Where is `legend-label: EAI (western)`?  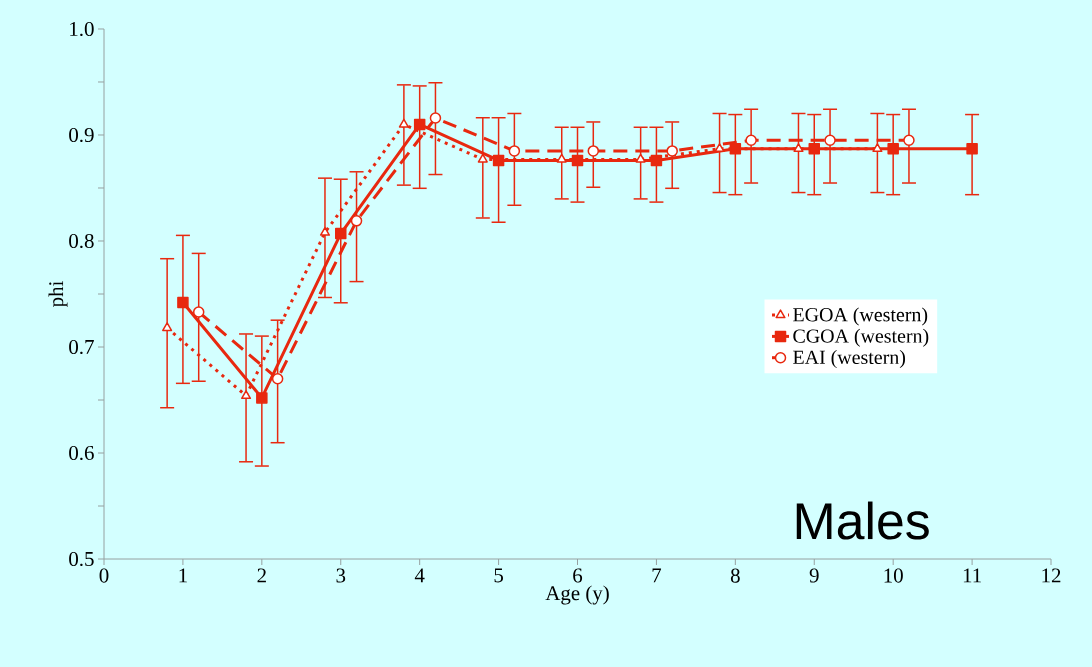 legend-label: EAI (western) is located at coordinates (849, 359).